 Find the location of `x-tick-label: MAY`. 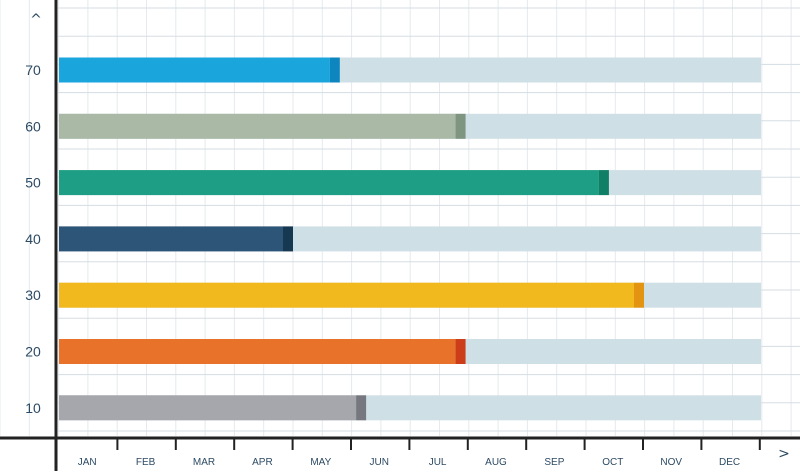

x-tick-label: MAY is located at coordinates (320, 462).